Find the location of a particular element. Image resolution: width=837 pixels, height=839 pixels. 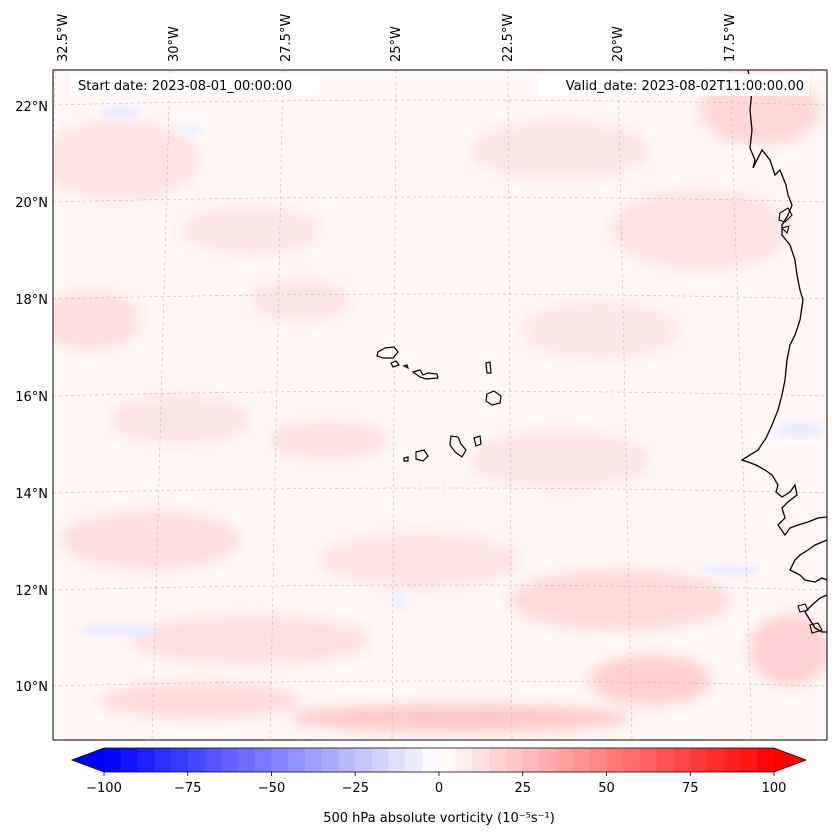

lon-label-27-5w: 27.5°W is located at coordinates (286, 38).